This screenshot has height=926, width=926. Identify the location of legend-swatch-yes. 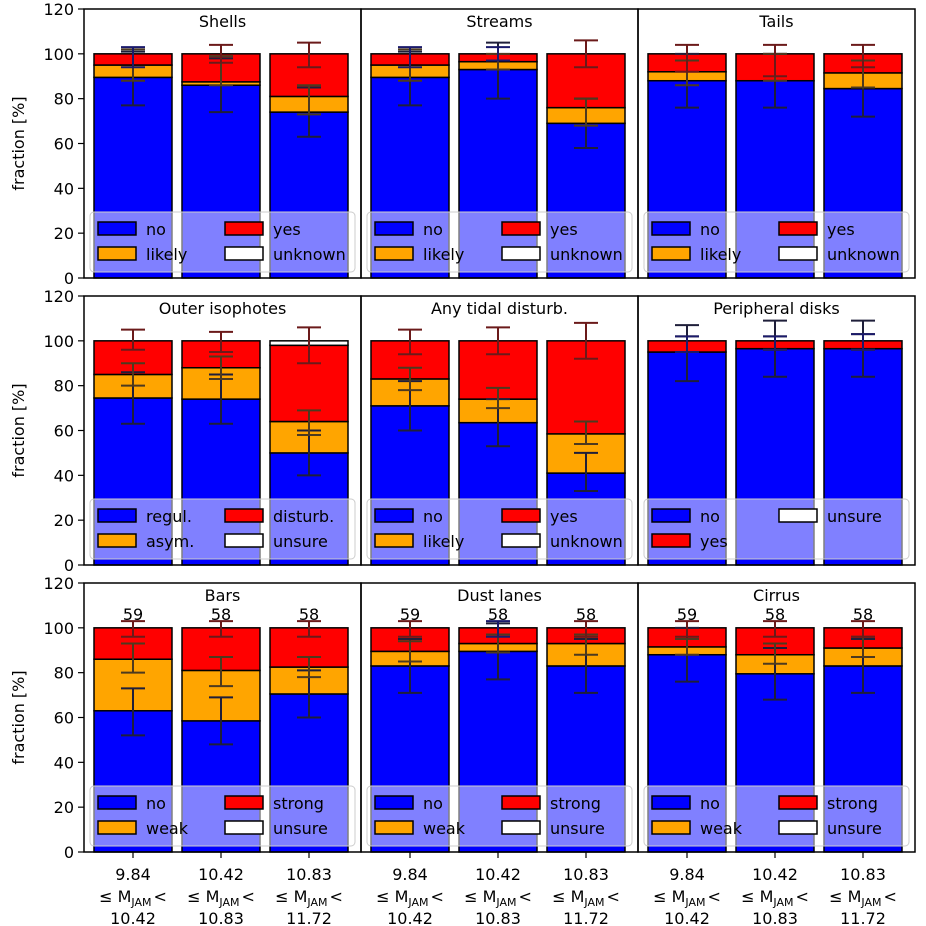
(521, 228).